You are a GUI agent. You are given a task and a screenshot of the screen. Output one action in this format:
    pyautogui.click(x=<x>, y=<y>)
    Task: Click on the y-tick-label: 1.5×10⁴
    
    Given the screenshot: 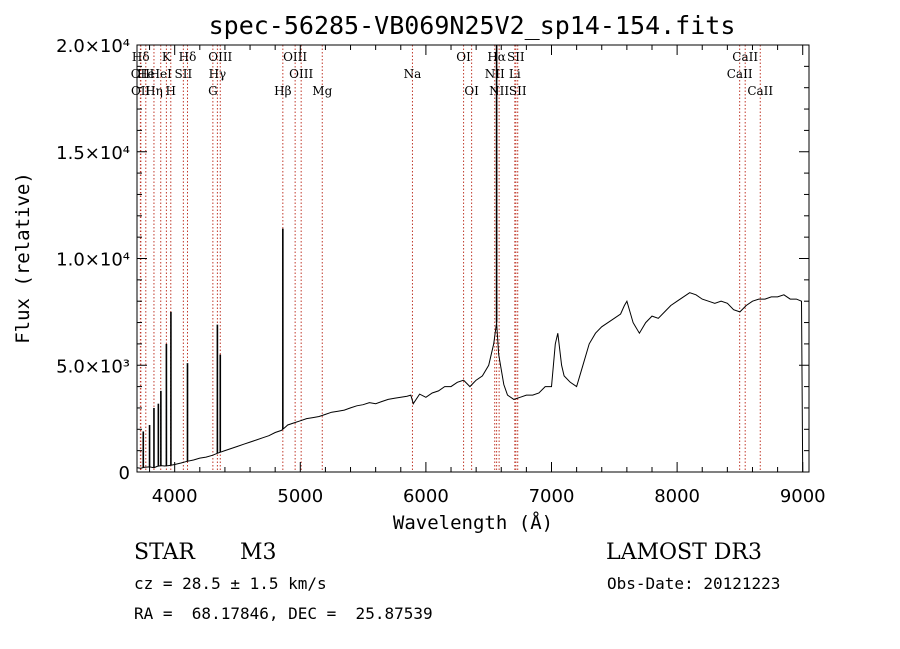 What is the action you would take?
    pyautogui.click(x=93, y=153)
    